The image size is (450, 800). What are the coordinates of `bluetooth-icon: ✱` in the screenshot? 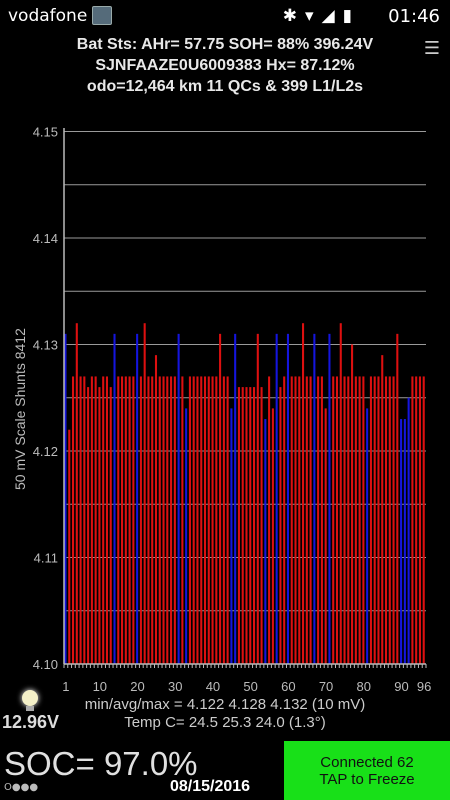 It's located at (294, 16).